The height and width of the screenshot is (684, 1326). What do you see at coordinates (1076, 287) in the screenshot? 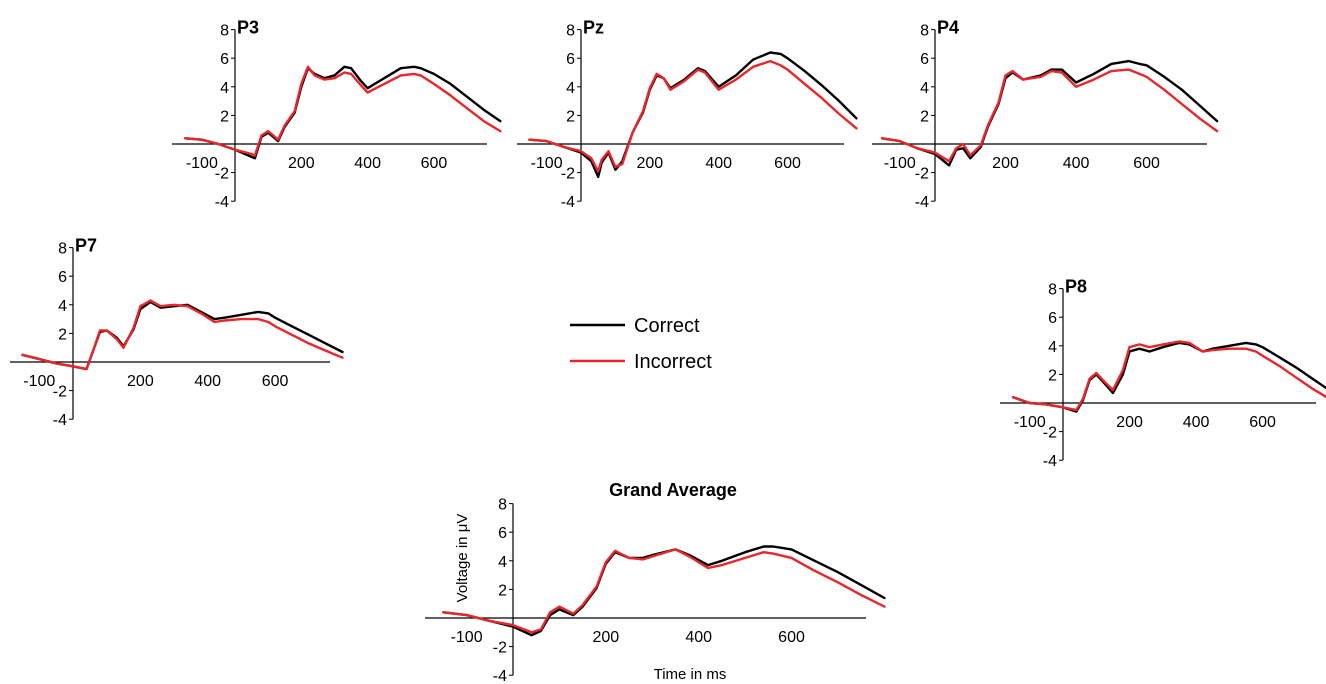
I see `chart-title: P8` at bounding box center [1076, 287].